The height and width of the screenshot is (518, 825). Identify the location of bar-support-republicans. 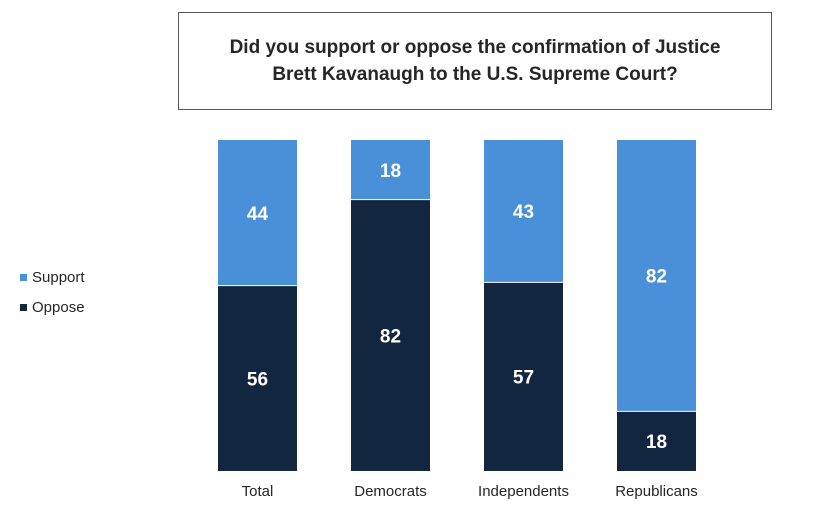
(656, 276).